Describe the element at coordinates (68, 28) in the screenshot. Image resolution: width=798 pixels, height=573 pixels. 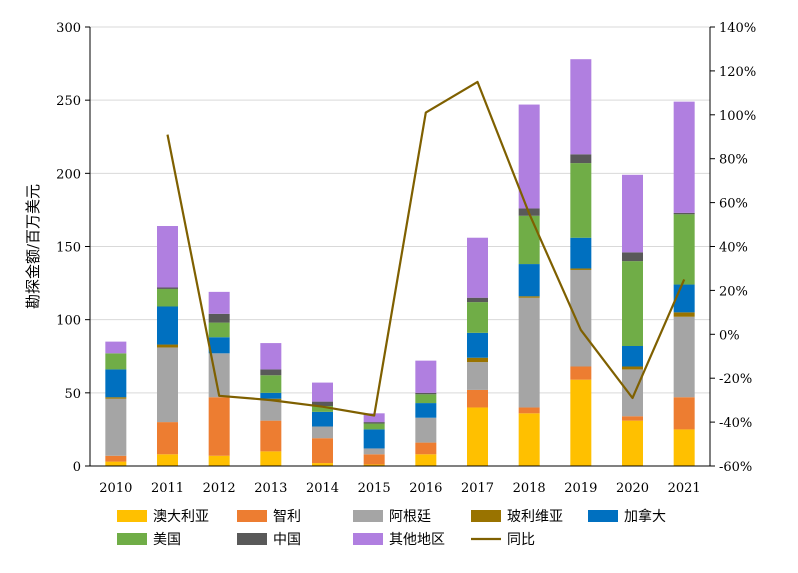
I see `y-tick-label: 300` at that location.